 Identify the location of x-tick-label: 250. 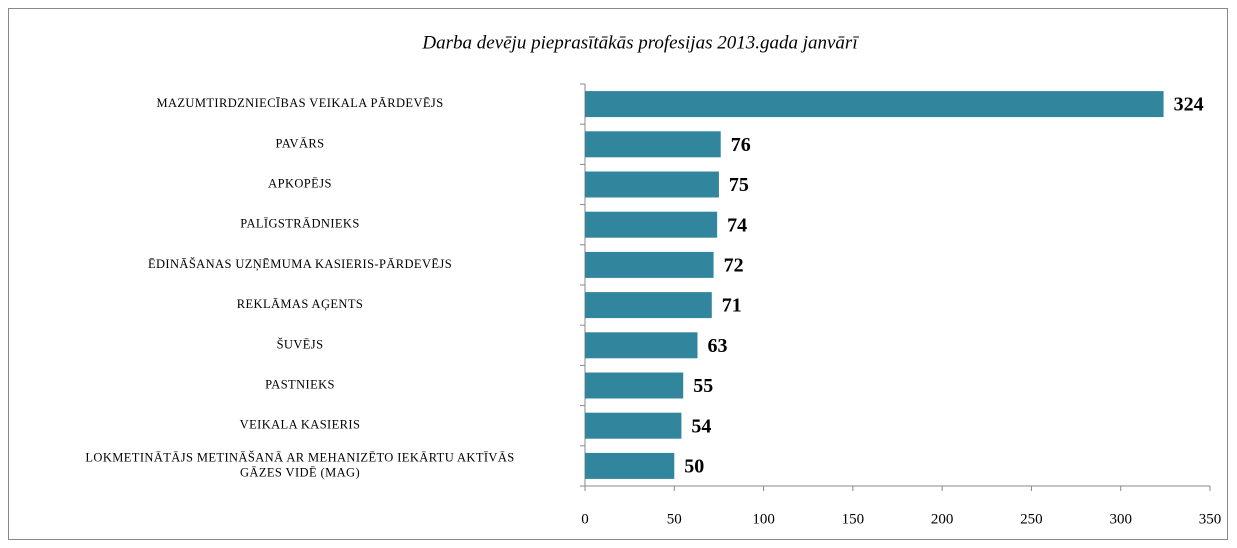
(1031, 519).